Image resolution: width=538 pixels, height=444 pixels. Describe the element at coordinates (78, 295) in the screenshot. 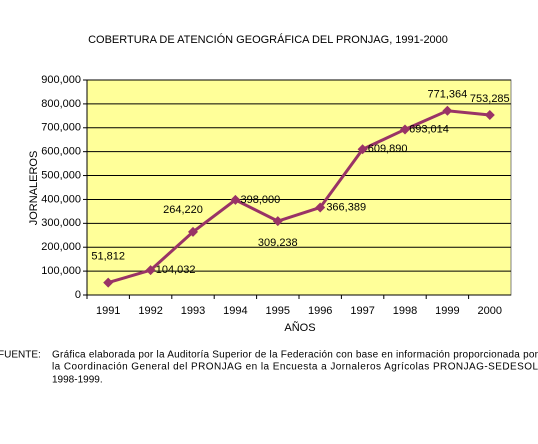

I see `y-tick-label: 0` at that location.